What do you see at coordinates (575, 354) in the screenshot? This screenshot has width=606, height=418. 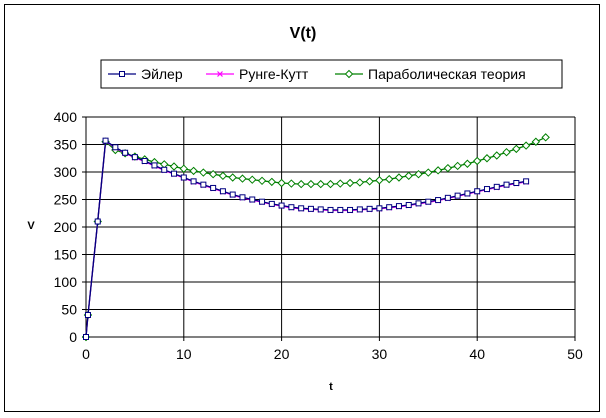 I see `x-tick-label-5: 50` at bounding box center [575, 354].